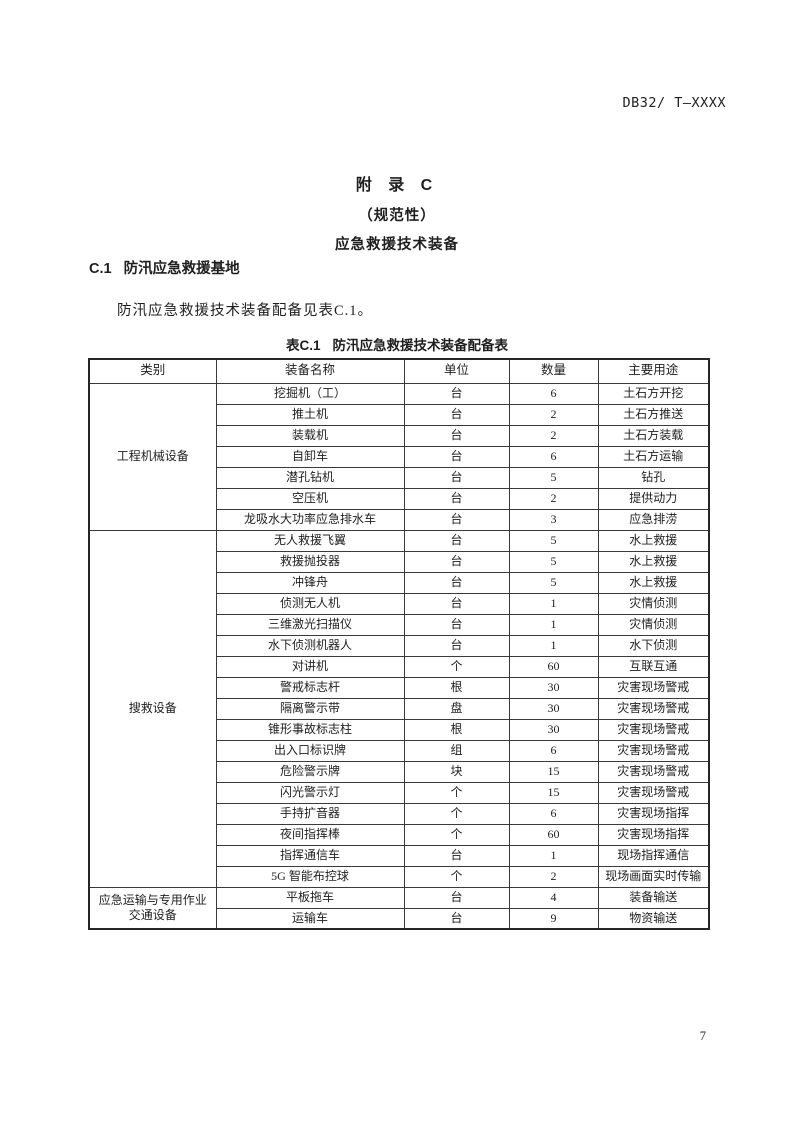 Image resolution: width=794 pixels, height=1123 pixels. What do you see at coordinates (310, 456) in the screenshot?
I see `table-cell: 自卸车` at bounding box center [310, 456].